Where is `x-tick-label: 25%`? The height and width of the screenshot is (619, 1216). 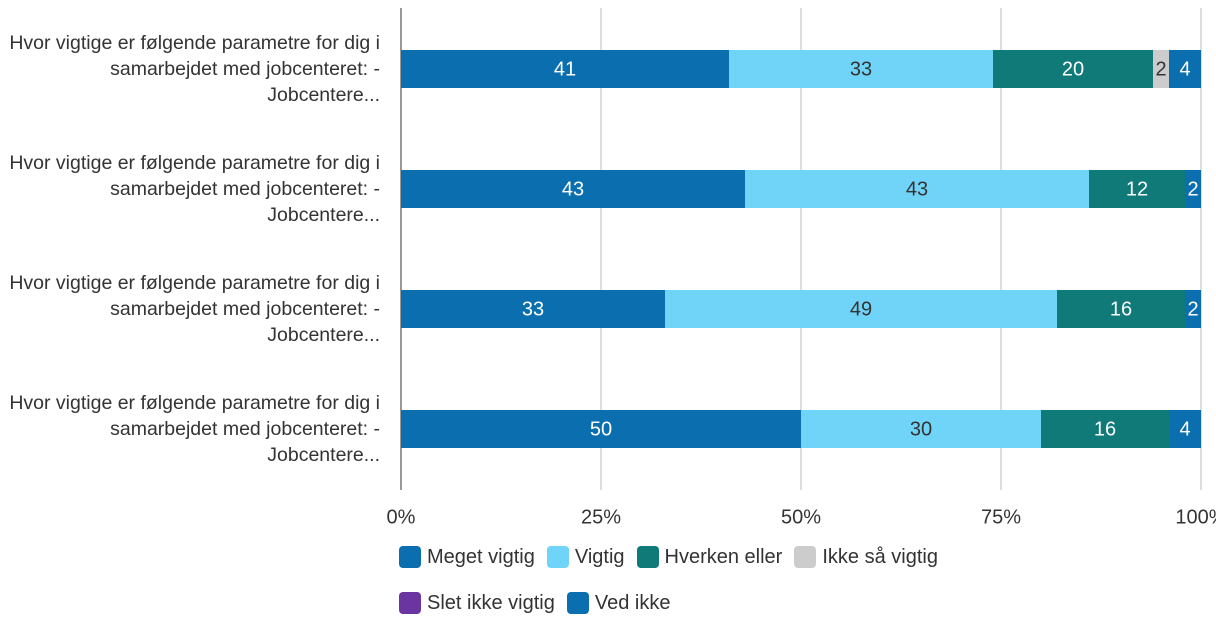
x-tick-label: 25% is located at coordinates (601, 517).